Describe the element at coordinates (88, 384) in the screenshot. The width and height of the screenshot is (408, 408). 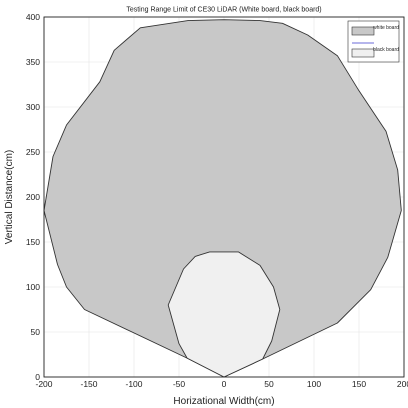
I see `x-tick-label: -150` at that location.